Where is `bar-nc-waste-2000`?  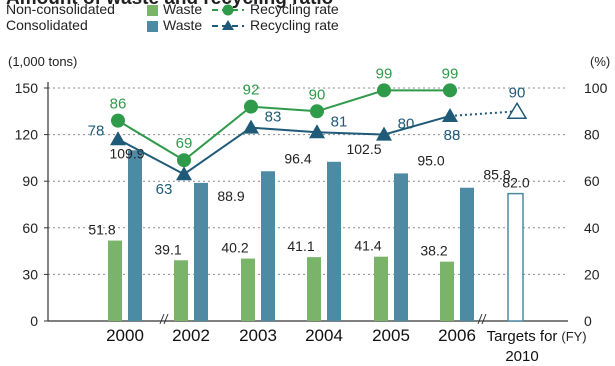
bar-nc-waste-2000 is located at coordinates (115, 280).